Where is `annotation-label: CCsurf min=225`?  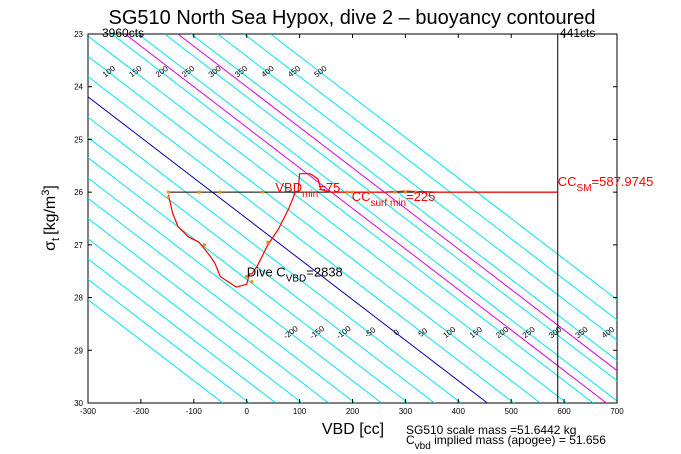
annotation-label: CCsurf min=225 is located at coordinates (394, 199).